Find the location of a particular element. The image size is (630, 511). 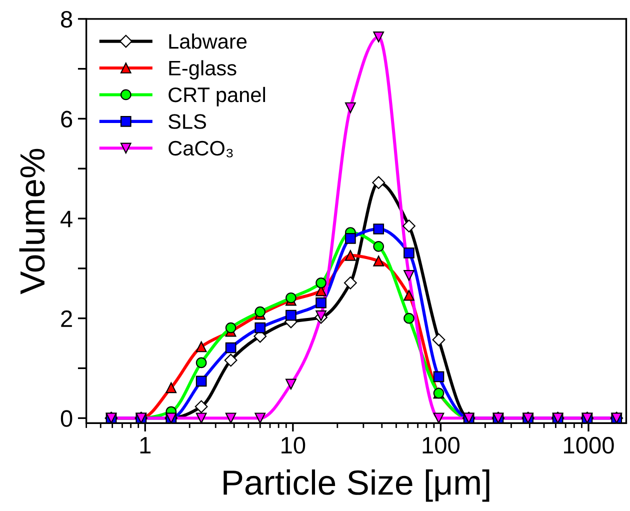

legend-label: CaCO₃ is located at coordinates (200, 149).